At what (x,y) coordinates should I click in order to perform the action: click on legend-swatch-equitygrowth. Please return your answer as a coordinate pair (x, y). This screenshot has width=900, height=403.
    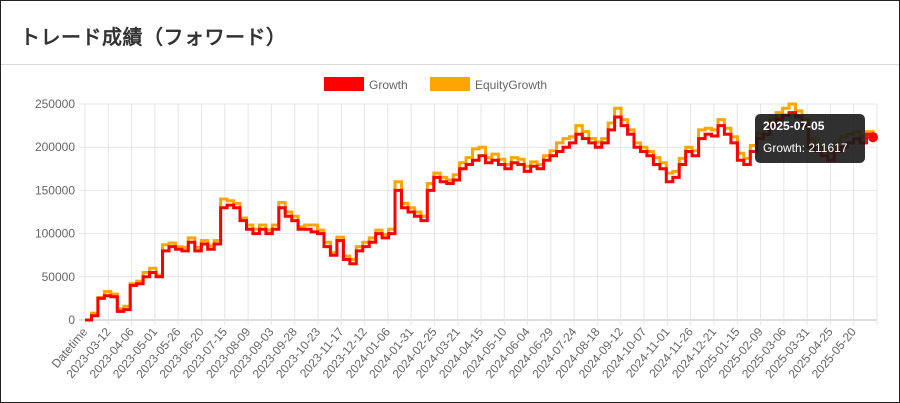
    Looking at the image, I should click on (450, 84).